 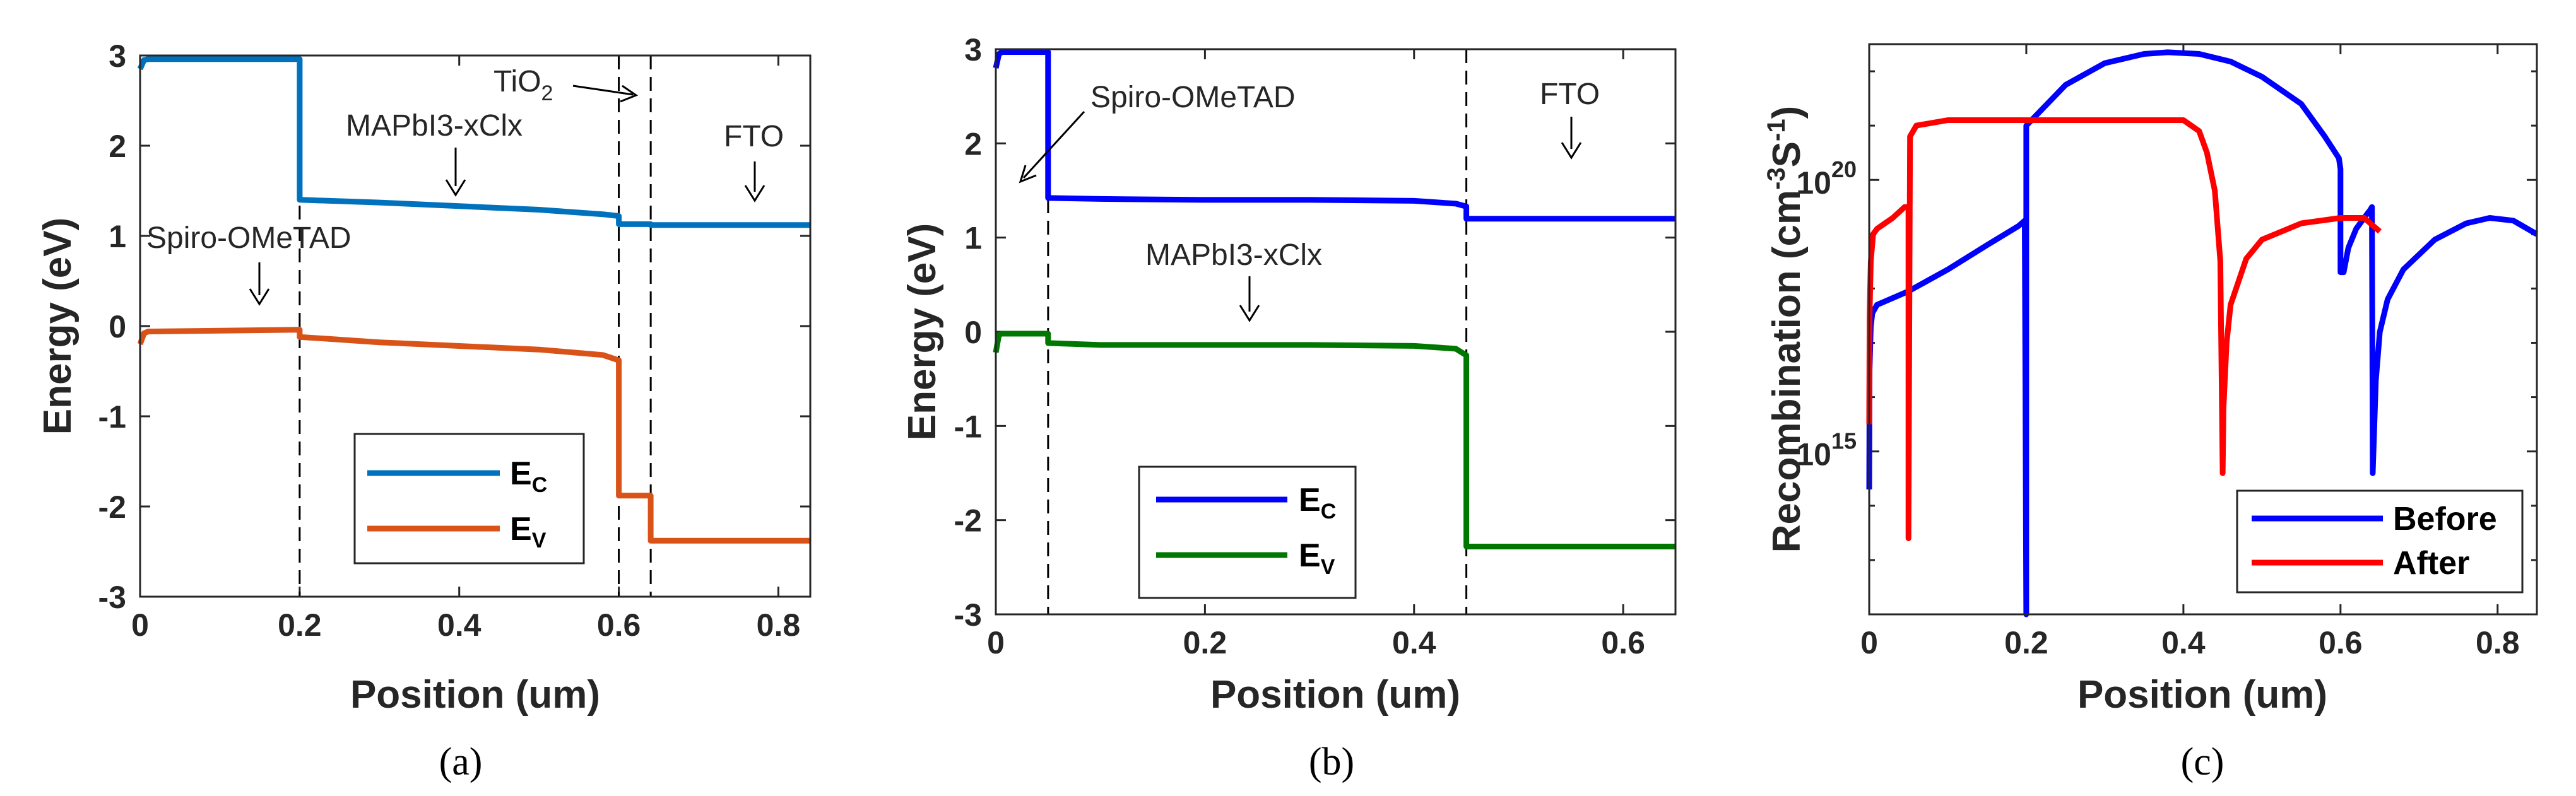 What do you see at coordinates (968, 521) in the screenshot?
I see `b-ytick-label-1: -2` at bounding box center [968, 521].